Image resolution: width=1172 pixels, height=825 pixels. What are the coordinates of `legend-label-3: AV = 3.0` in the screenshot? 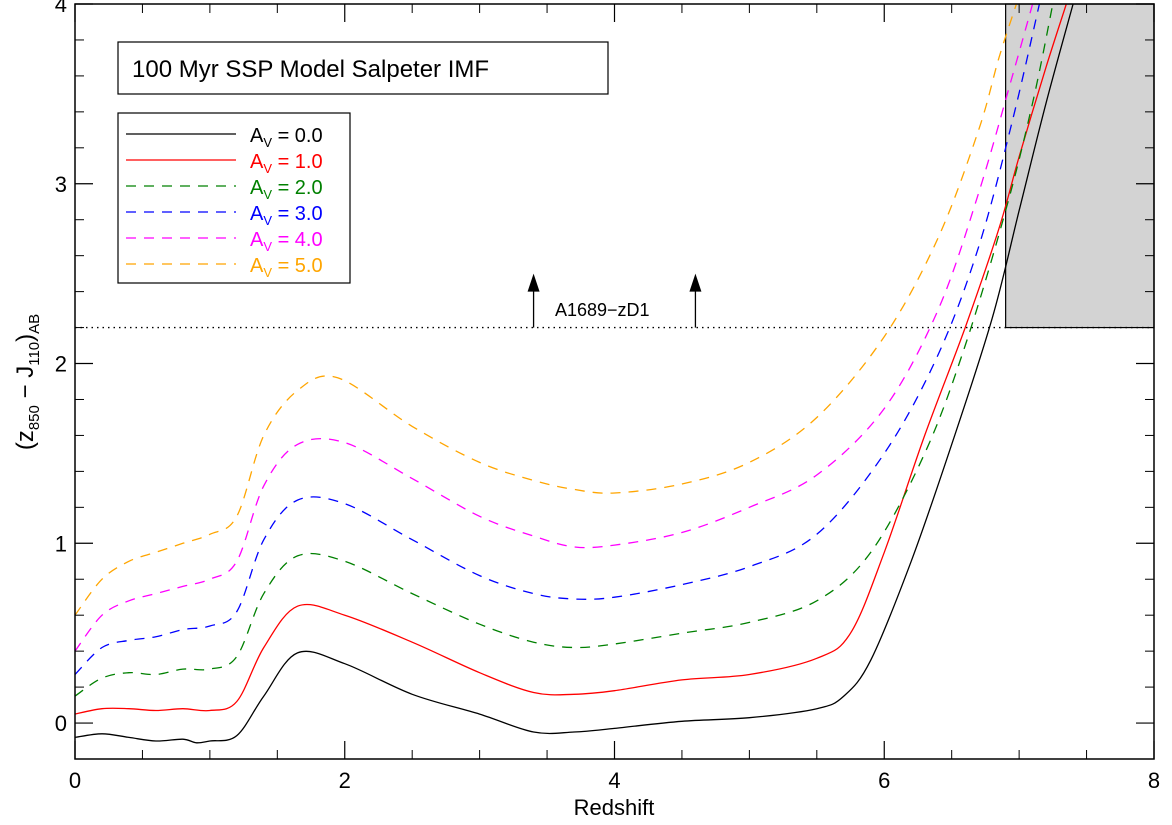 It's located at (286, 215).